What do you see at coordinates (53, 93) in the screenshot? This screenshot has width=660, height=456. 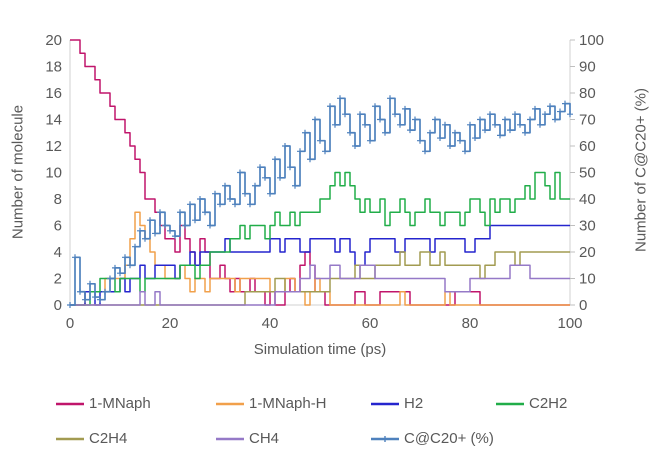 I see `y-left-tick-label: 16` at bounding box center [53, 93].